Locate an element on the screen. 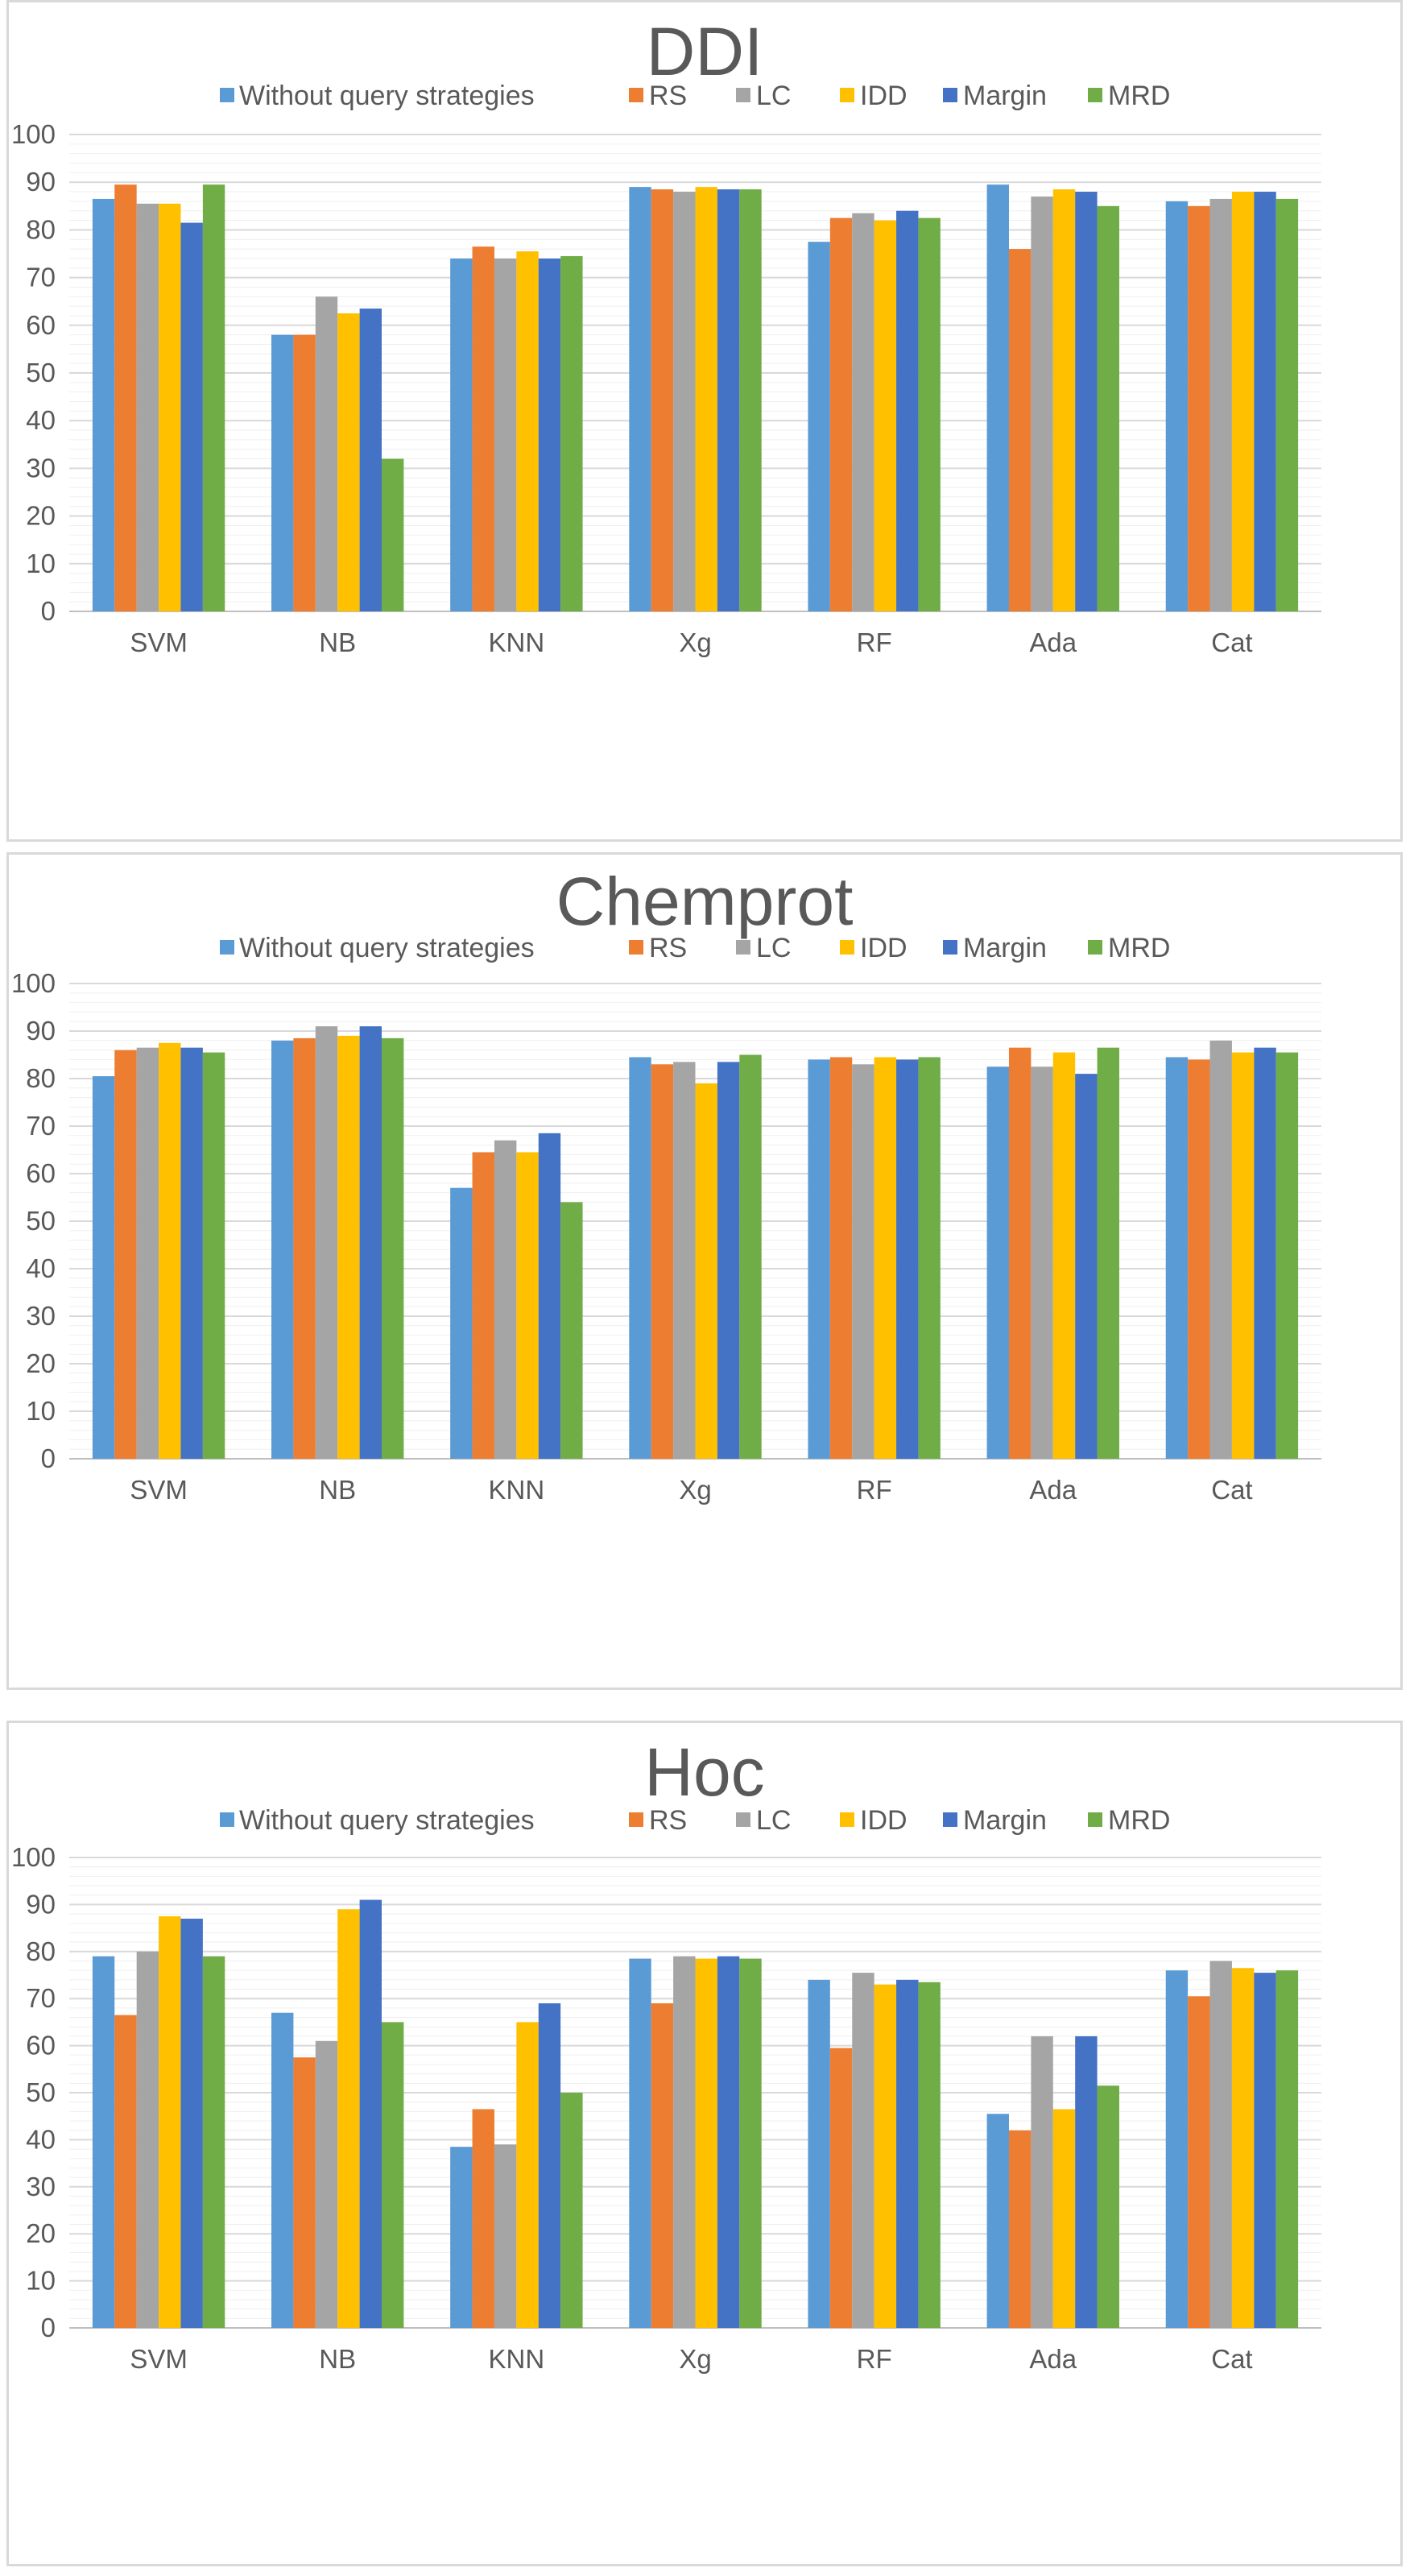  chart-title: Hoc is located at coordinates (704, 1772).